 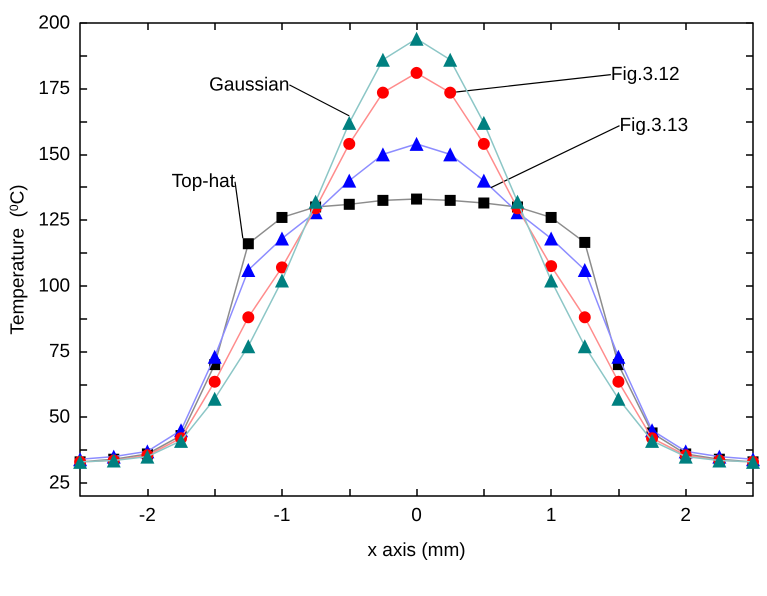 What do you see at coordinates (54, 285) in the screenshot?
I see `y-tick-label: 100` at bounding box center [54, 285].